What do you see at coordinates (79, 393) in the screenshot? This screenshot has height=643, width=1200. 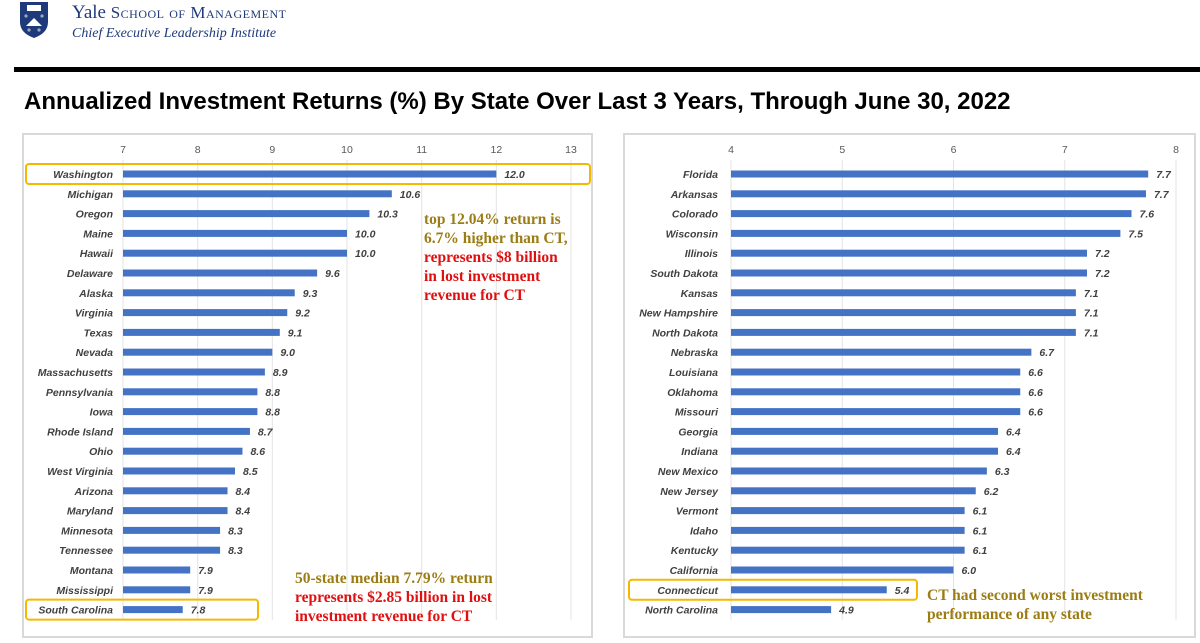 I see `category-label: Pennsylvania` at bounding box center [79, 393].